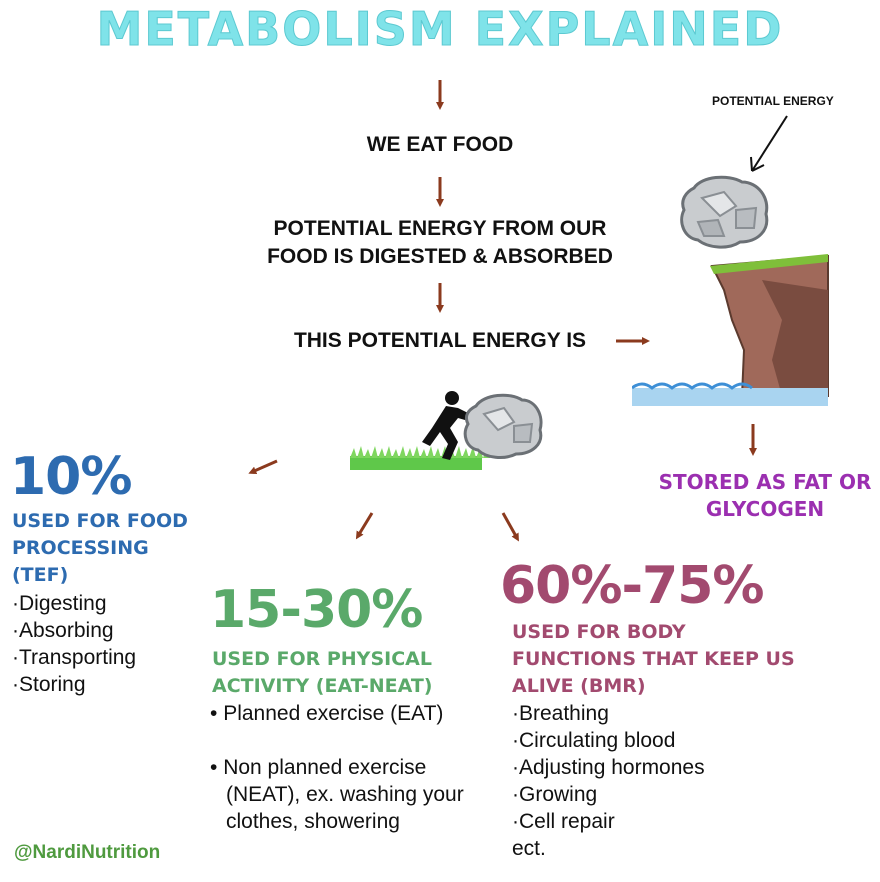 The height and width of the screenshot is (882, 880). Describe the element at coordinates (322, 659) in the screenshot. I see `activity-heading-line1: USED FOR PHYSICAL` at that location.